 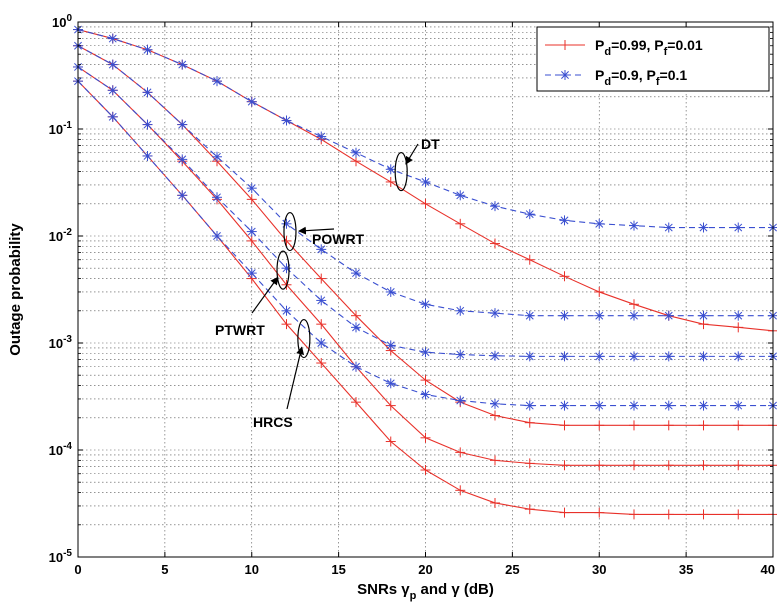 I want to click on y-tick-label: 10⁻², so click(x=61, y=235).